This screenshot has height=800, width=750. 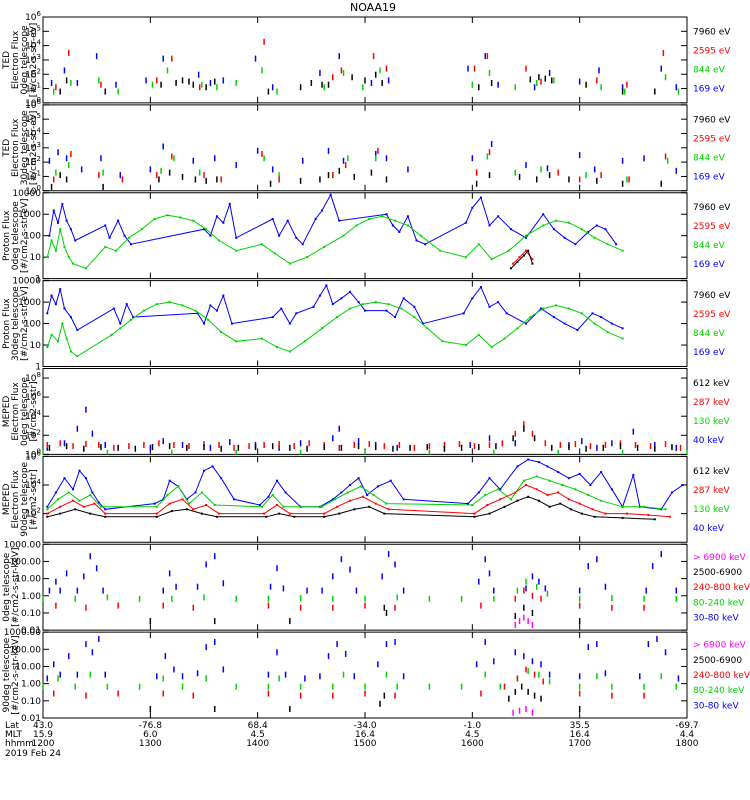 What do you see at coordinates (360, 590) in the screenshot?
I see `series-80-240-kev` at bounding box center [360, 590].